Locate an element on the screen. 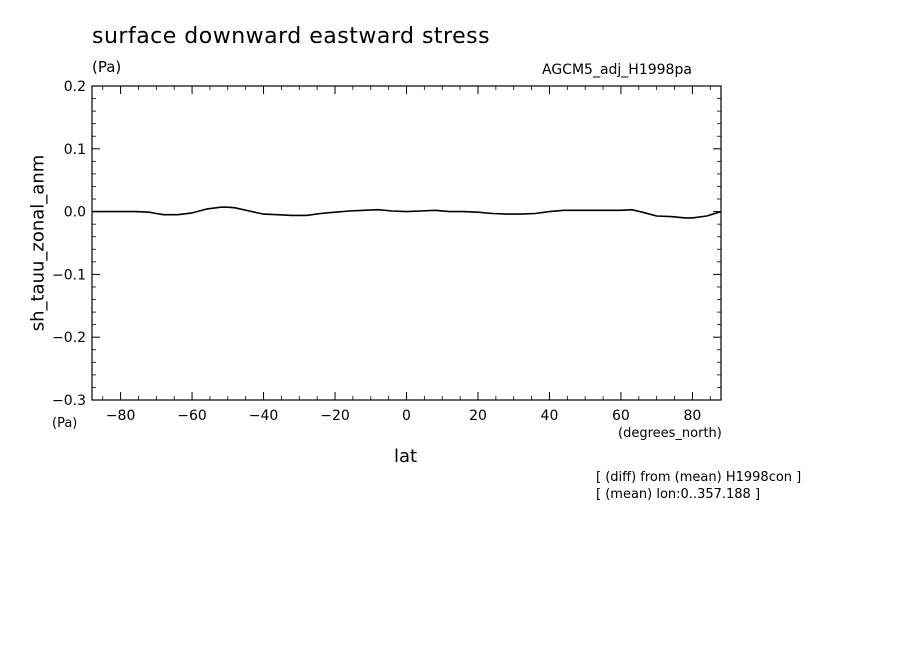 The width and height of the screenshot is (904, 654). series-group is located at coordinates (407, 212).